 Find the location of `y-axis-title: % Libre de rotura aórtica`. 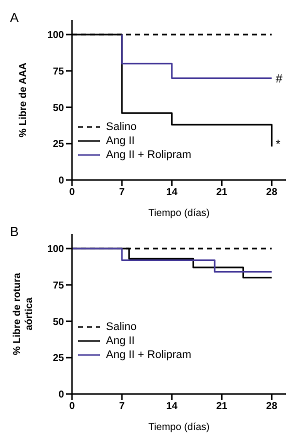

y-axis-title: % Libre de rotura aórtica is located at coordinates (23, 314).